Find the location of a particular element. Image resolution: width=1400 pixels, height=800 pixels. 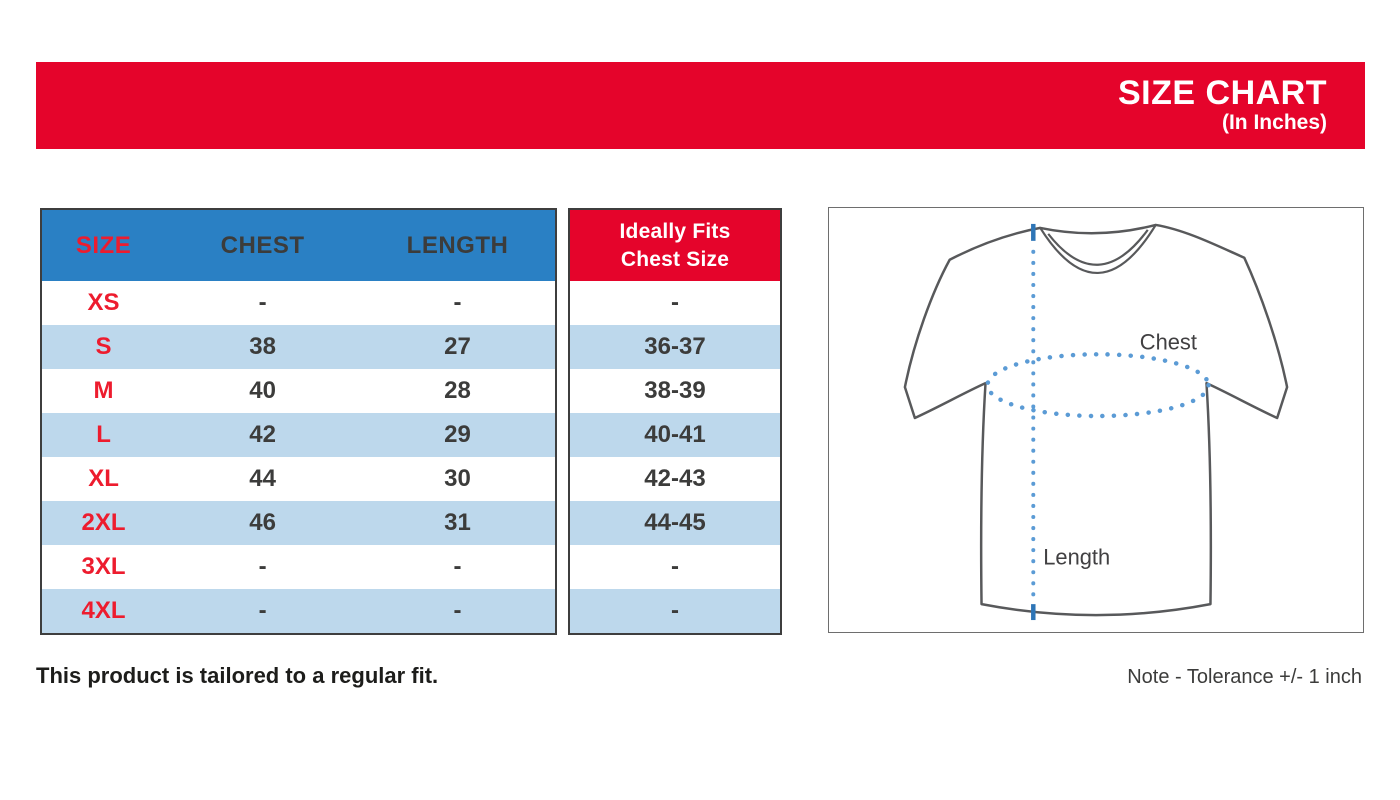

tshirt-illustration: Chest Length is located at coordinates (1096, 422).